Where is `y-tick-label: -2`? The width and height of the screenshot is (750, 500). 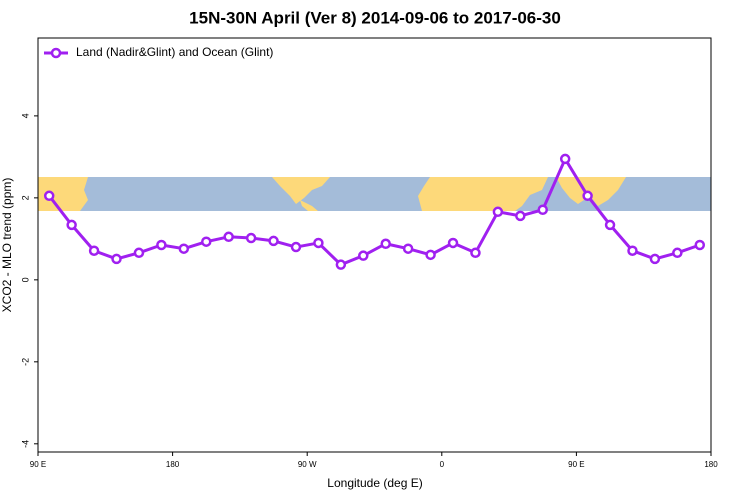 y-tick-label: -2 is located at coordinates (25, 362).